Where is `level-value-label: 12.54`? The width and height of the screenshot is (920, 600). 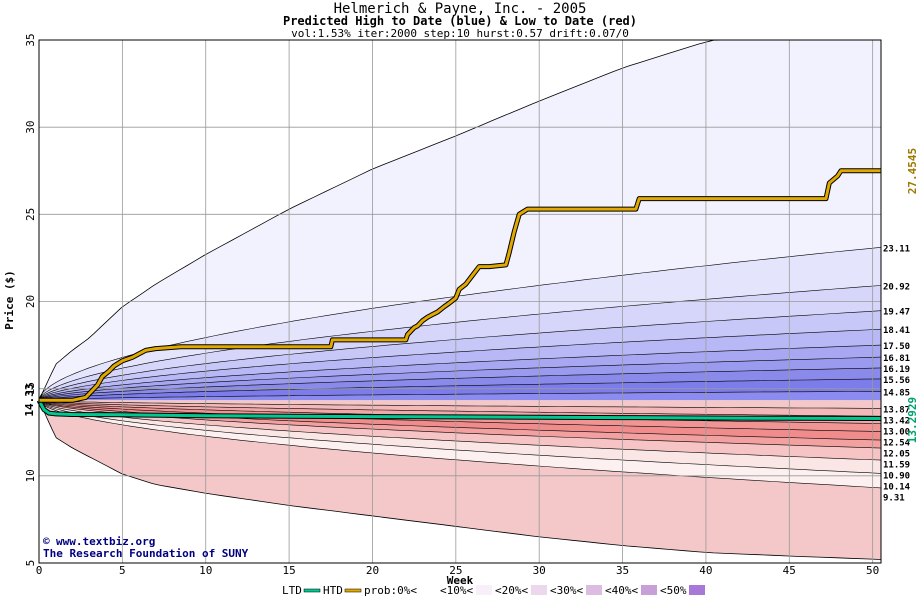
level-value-label: 12.54 is located at coordinates (897, 443).